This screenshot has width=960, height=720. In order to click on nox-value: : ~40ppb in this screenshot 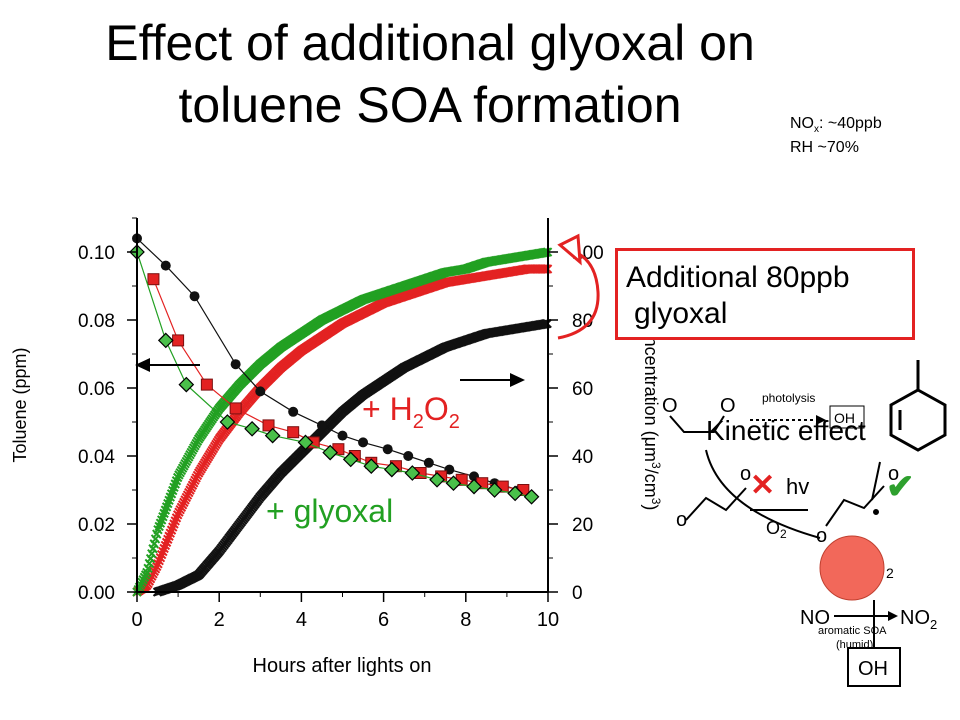, I will do `click(850, 123)`.